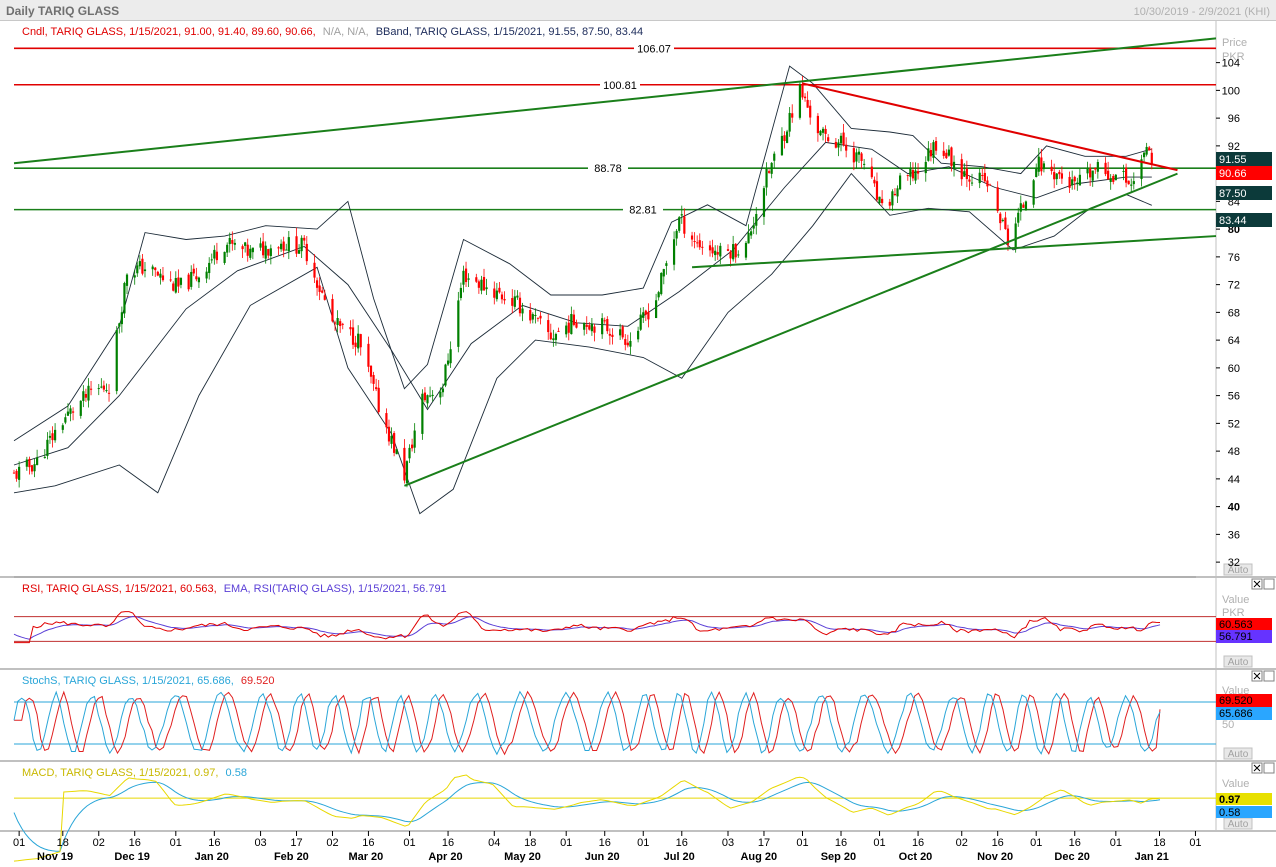 The height and width of the screenshot is (867, 1276). Describe the element at coordinates (212, 857) in the screenshot. I see `x-month-label: Jan 20` at that location.